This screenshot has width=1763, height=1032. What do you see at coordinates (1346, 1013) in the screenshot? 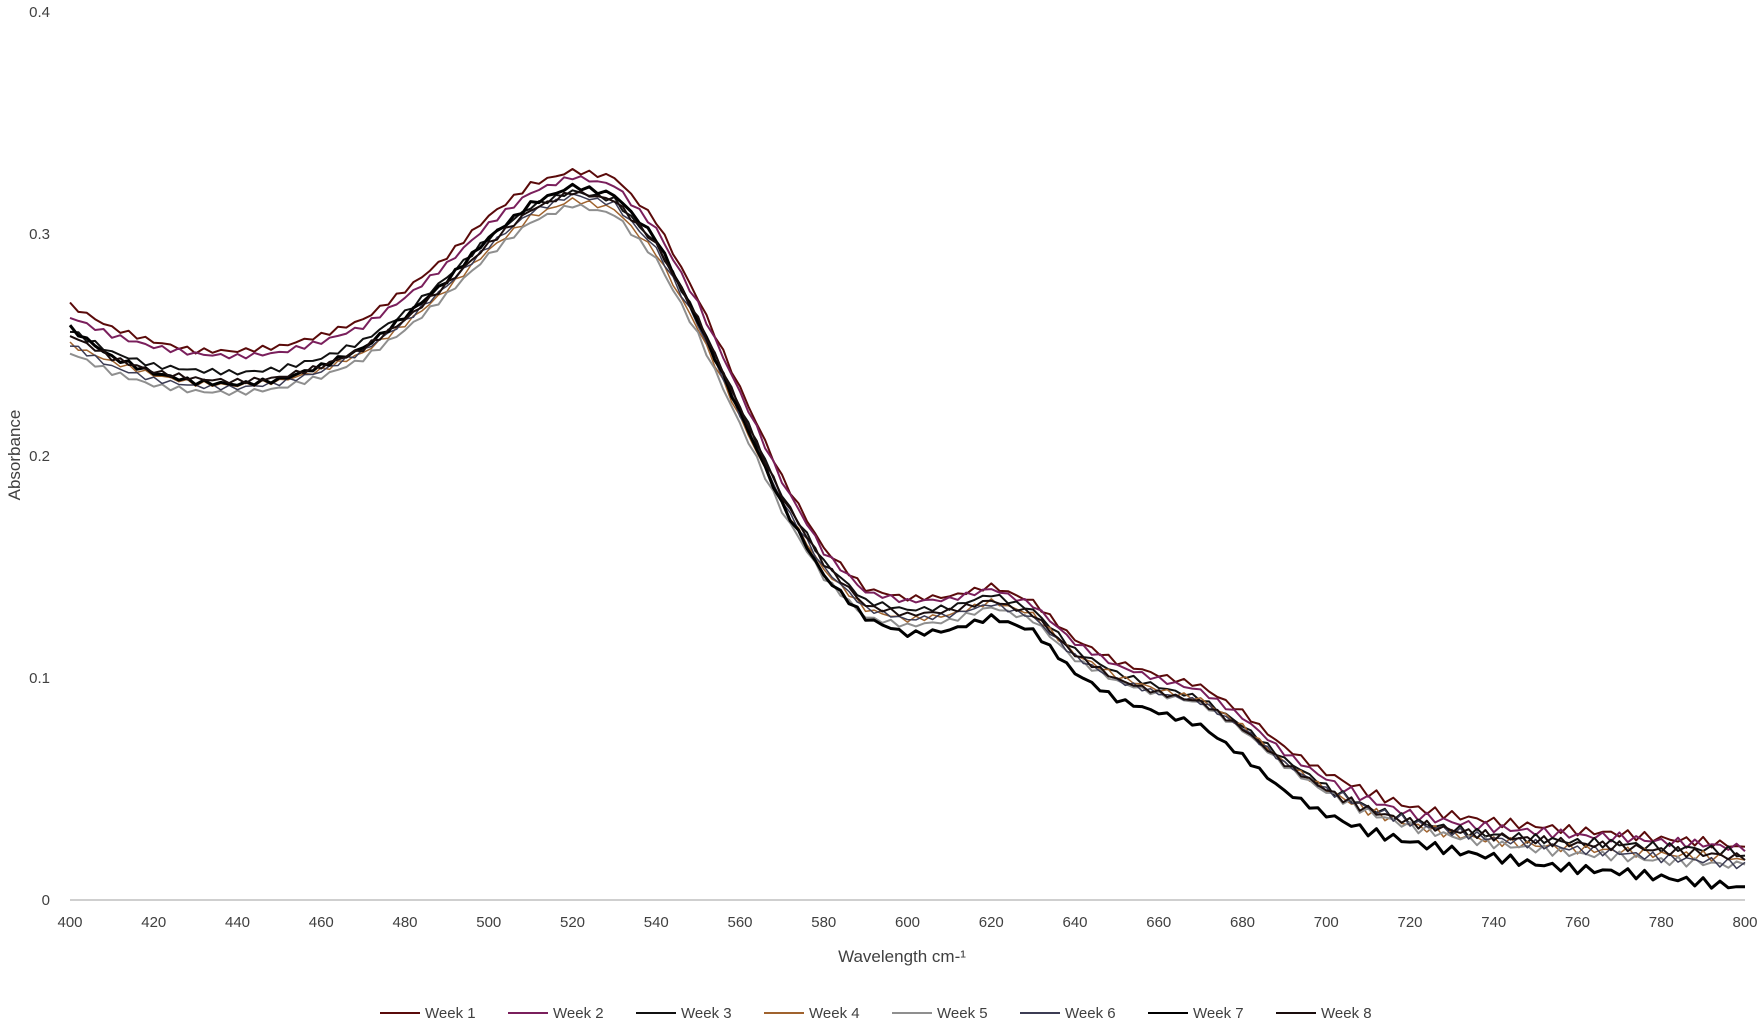
I see `legend-label-week-8: Week 8` at bounding box center [1346, 1013].